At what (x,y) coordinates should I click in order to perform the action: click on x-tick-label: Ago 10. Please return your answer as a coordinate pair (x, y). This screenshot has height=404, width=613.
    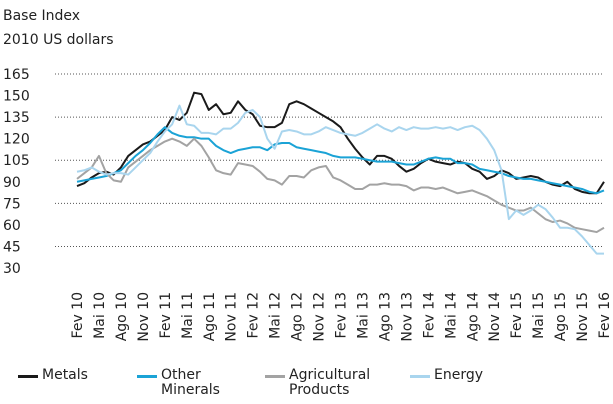
    Looking at the image, I should click on (122, 316).